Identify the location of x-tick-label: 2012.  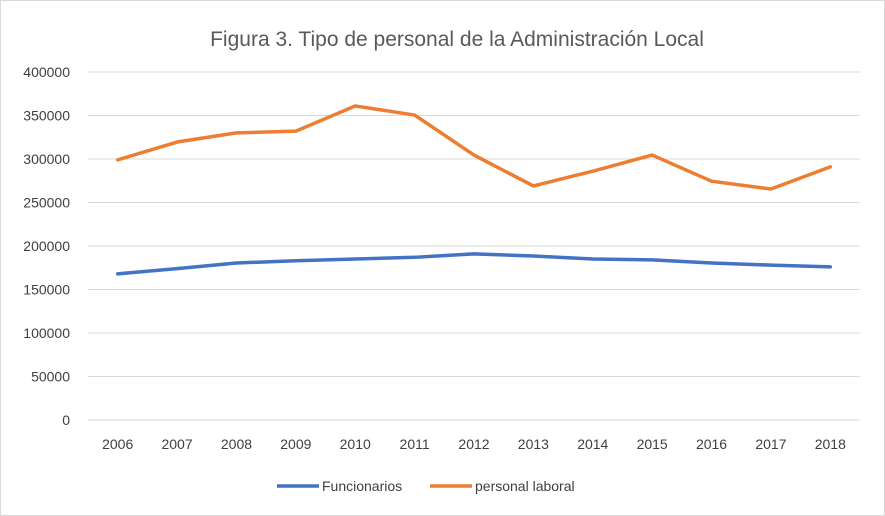
(473, 444).